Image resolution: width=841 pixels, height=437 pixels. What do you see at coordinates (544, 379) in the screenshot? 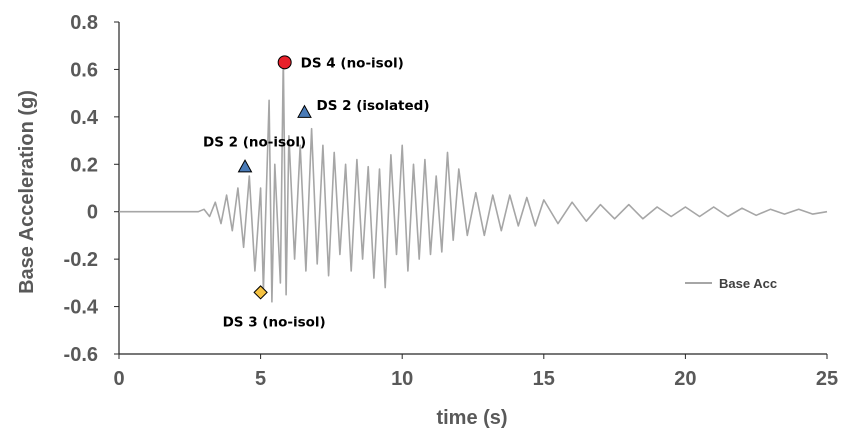
I see `x-tick-label: 15` at bounding box center [544, 379].